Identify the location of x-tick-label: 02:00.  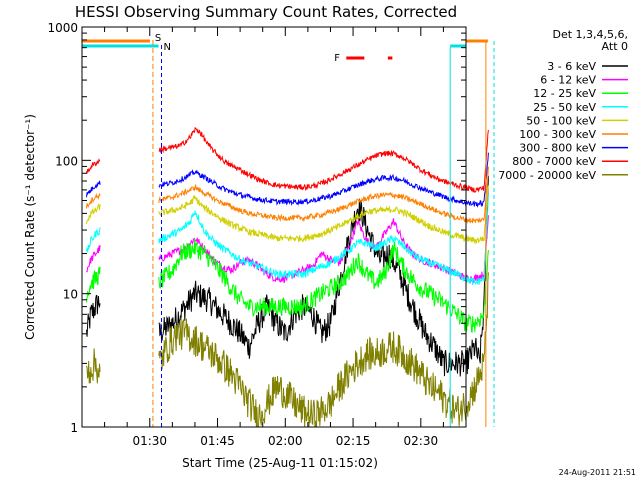
(285, 441).